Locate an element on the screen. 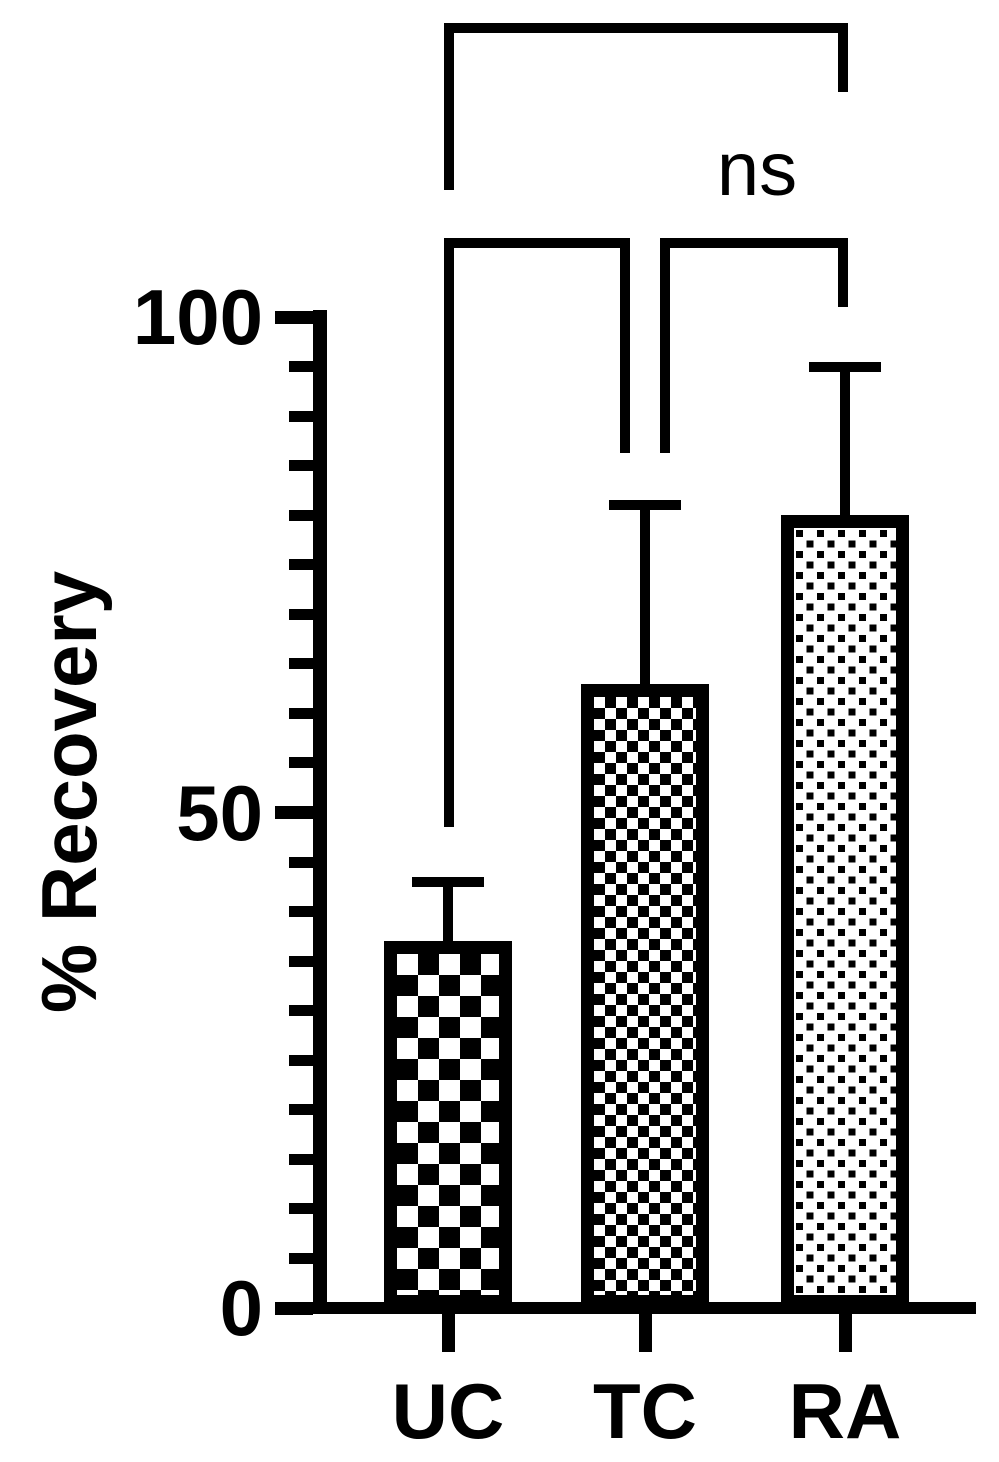 This screenshot has height=1462, width=999. x-tick-label-ra: RA is located at coordinates (845, 1411).